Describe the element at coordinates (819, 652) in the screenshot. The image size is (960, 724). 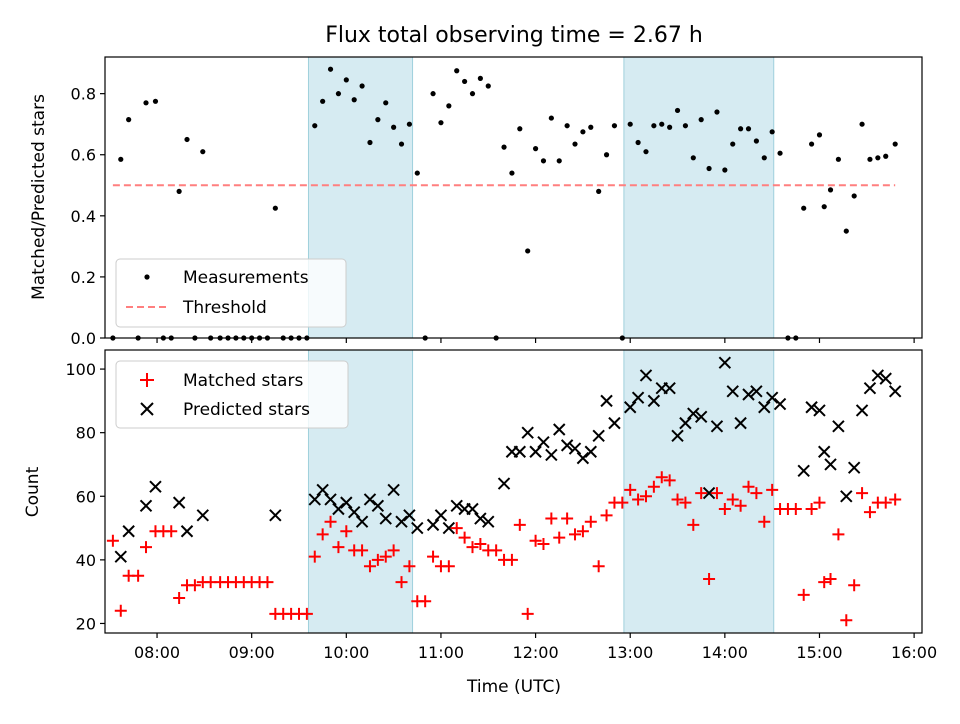
I see `x-tick-label: 15:00` at that location.